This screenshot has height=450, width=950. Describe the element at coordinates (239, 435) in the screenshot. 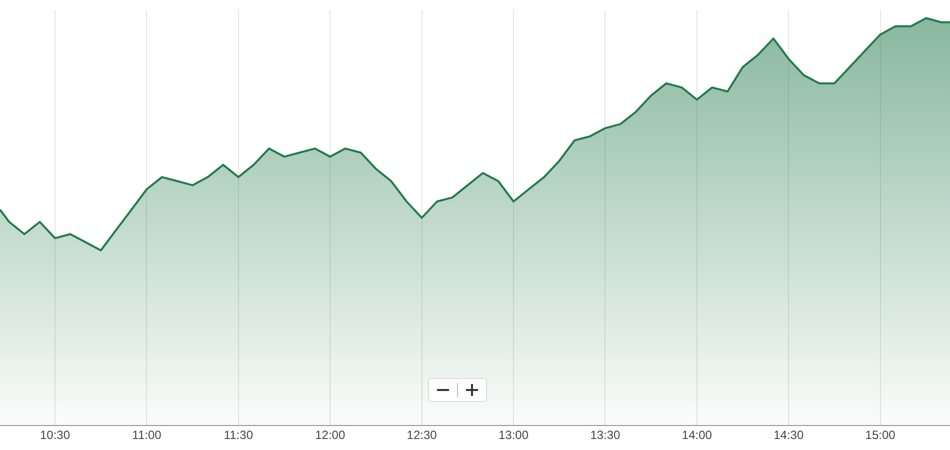

I see `x-tick-label: 11:30` at that location.